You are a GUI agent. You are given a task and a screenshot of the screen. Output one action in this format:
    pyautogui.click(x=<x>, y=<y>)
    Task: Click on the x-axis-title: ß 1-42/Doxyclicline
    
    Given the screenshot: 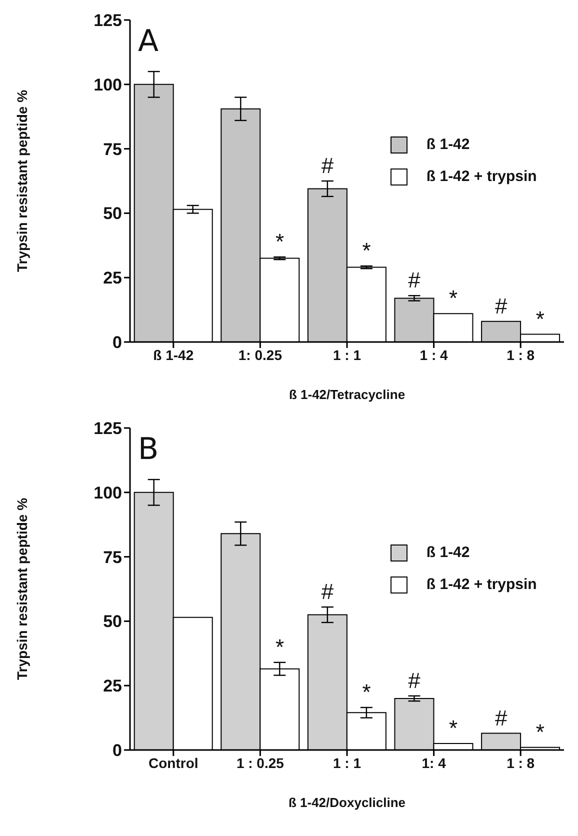 What is the action you would take?
    pyautogui.click(x=347, y=802)
    